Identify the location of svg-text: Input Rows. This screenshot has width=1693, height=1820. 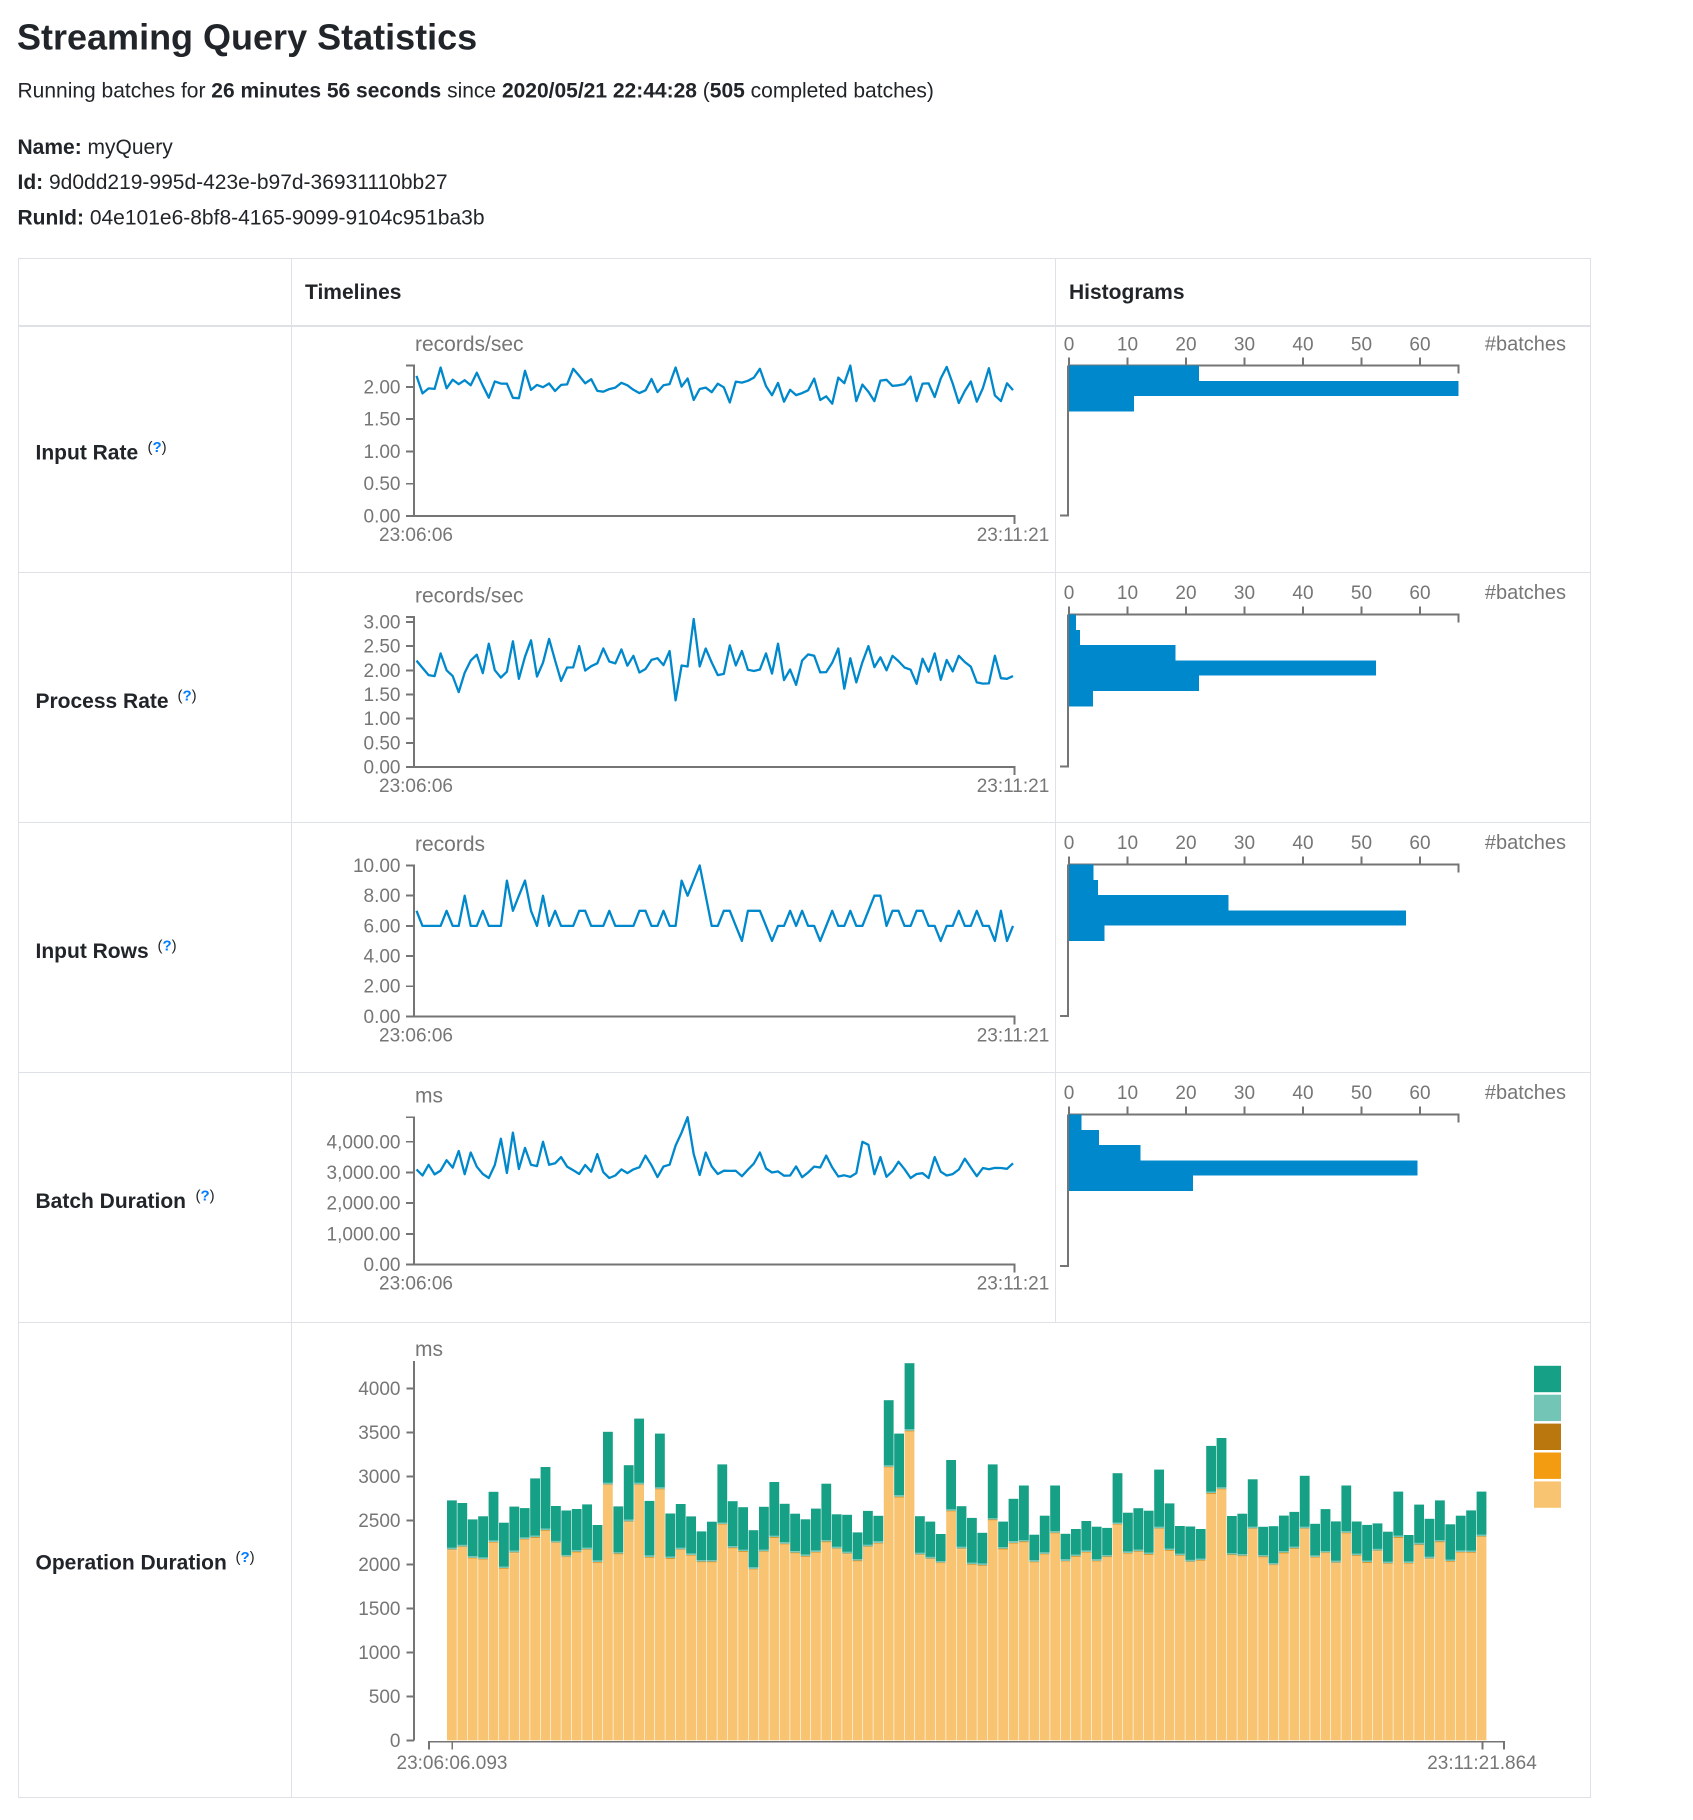
(92, 951).